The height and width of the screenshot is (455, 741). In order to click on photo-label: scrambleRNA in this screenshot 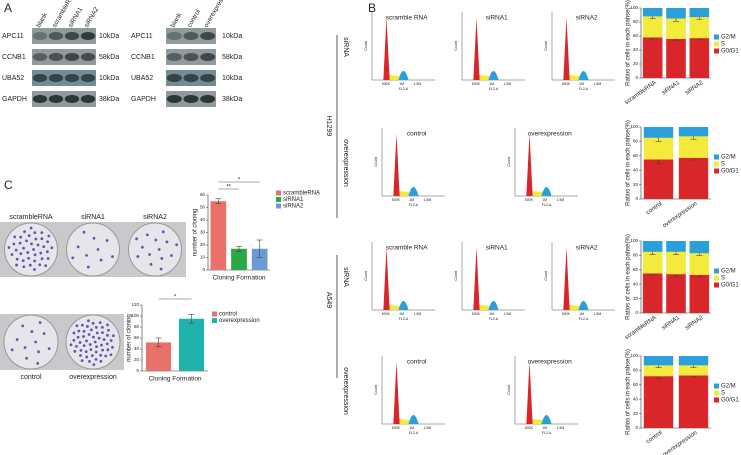, I will do `click(31, 217)`.